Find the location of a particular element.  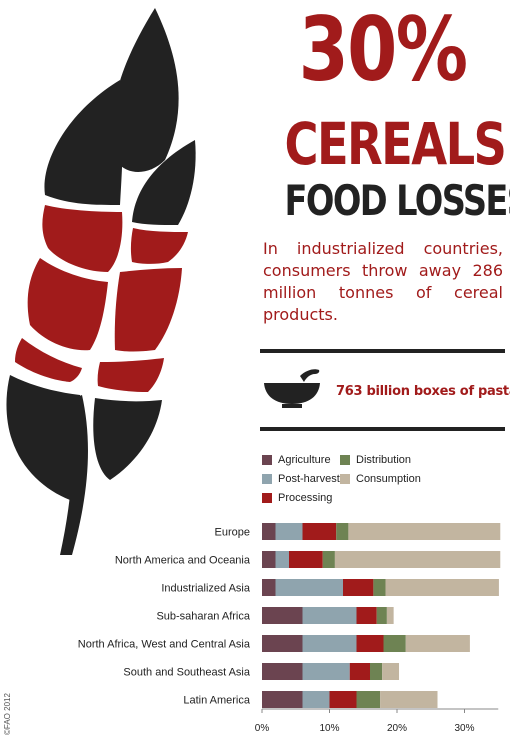

legend-item-consumption: Consumption is located at coordinates (380, 479).